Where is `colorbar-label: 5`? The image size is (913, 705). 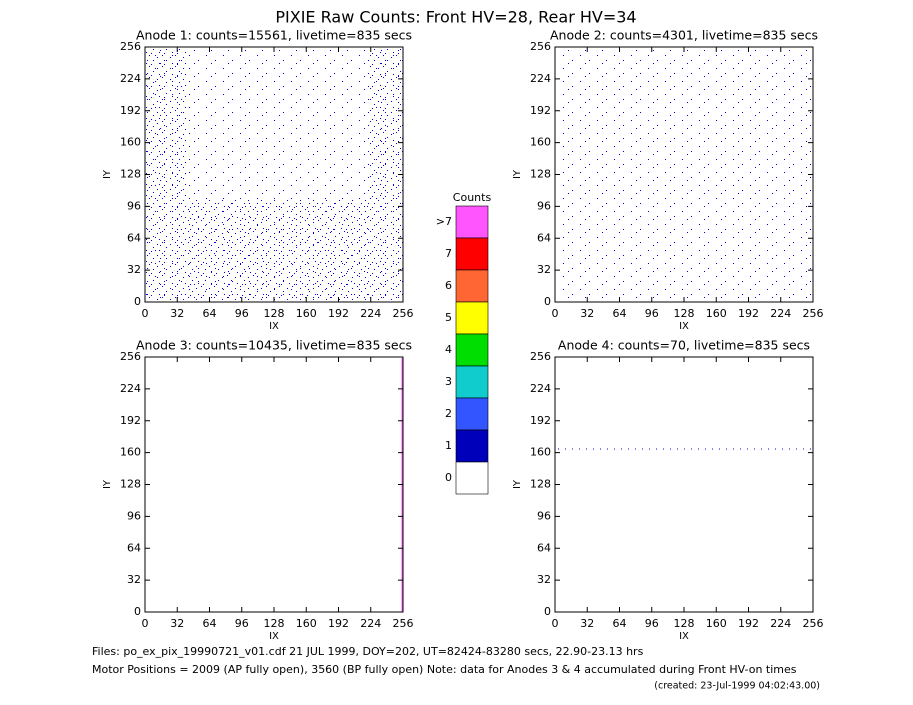 colorbar-label: 5 is located at coordinates (448, 317).